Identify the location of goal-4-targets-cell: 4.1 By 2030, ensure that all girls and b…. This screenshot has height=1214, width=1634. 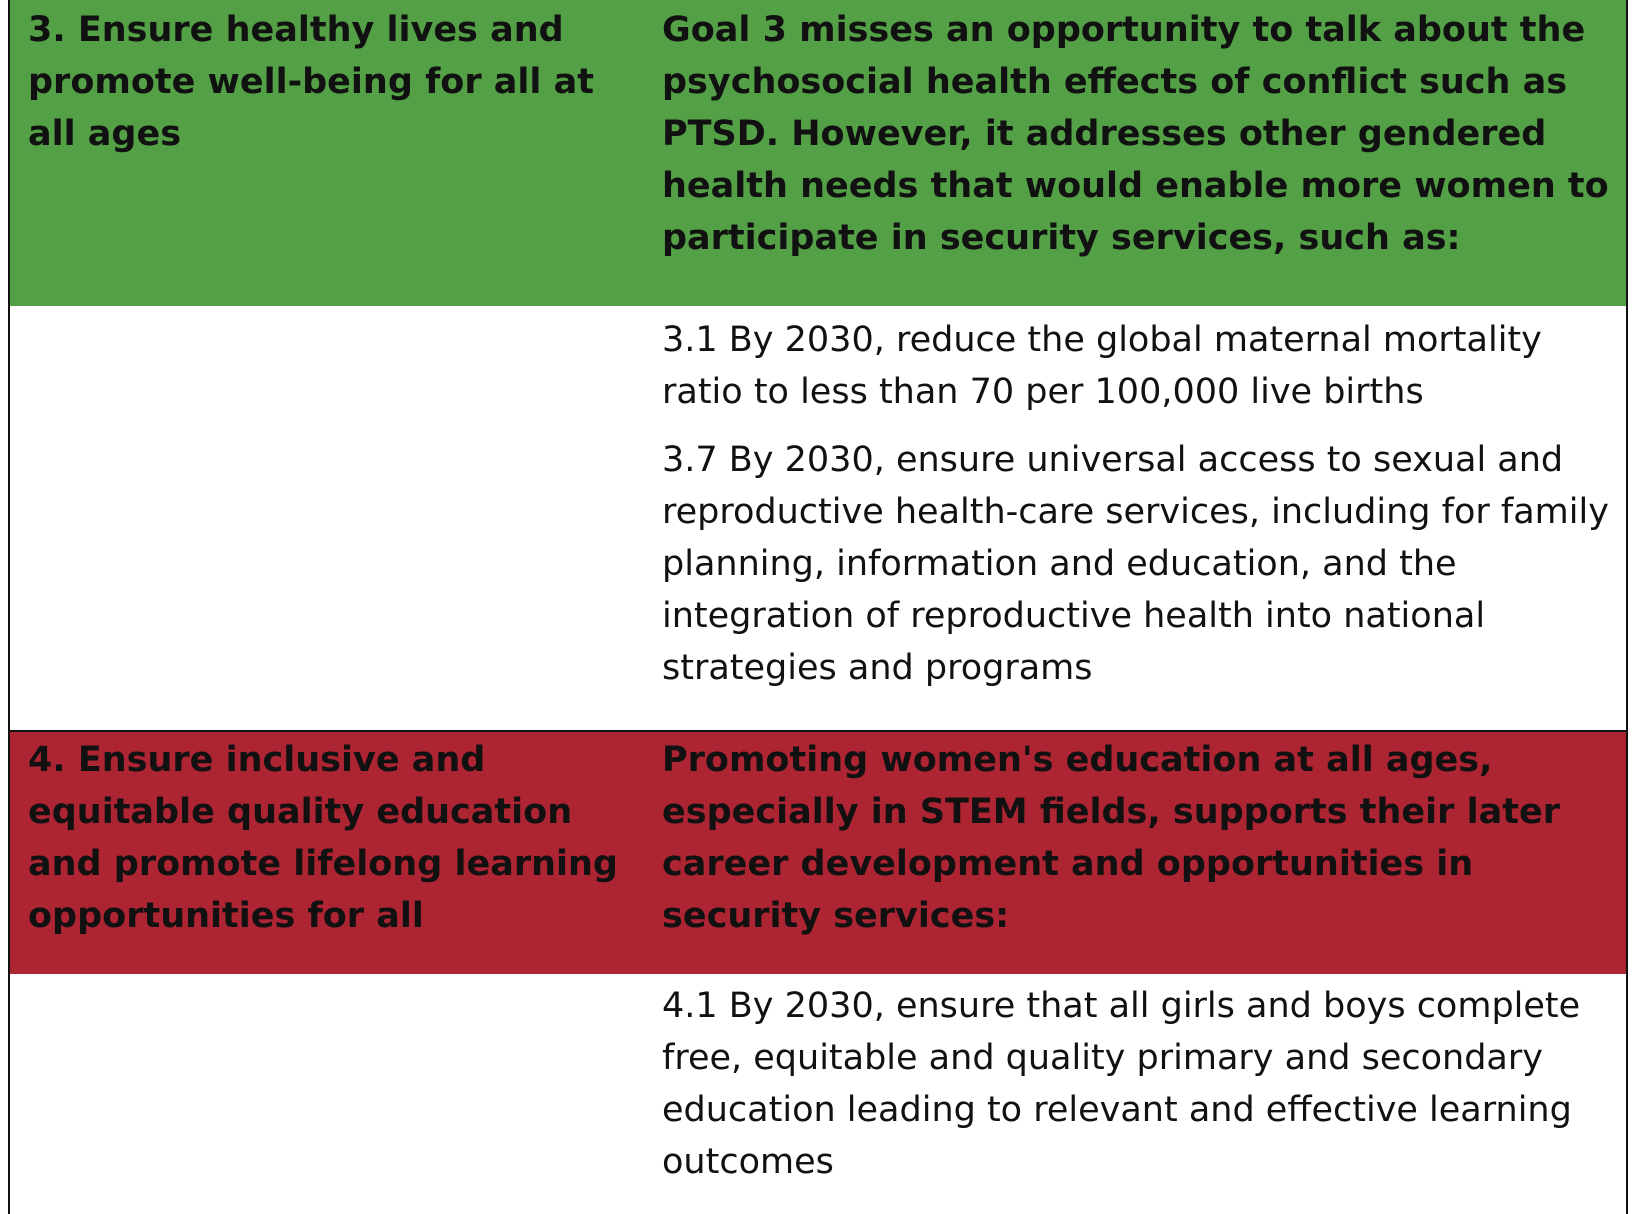
(1137, 1084).